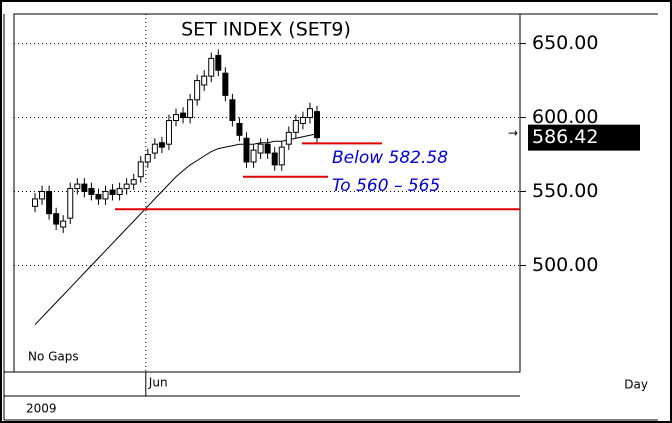 This screenshot has width=672, height=423. I want to click on y-tick-label: 550.00, so click(565, 191).